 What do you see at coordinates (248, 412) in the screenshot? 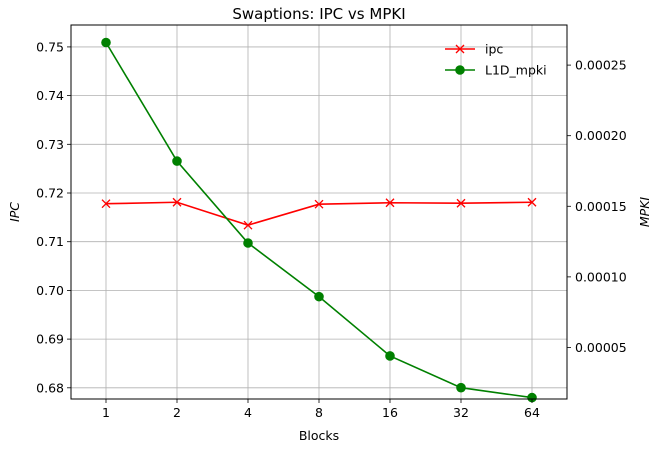
I see `x-tick-label: 4` at bounding box center [248, 412].